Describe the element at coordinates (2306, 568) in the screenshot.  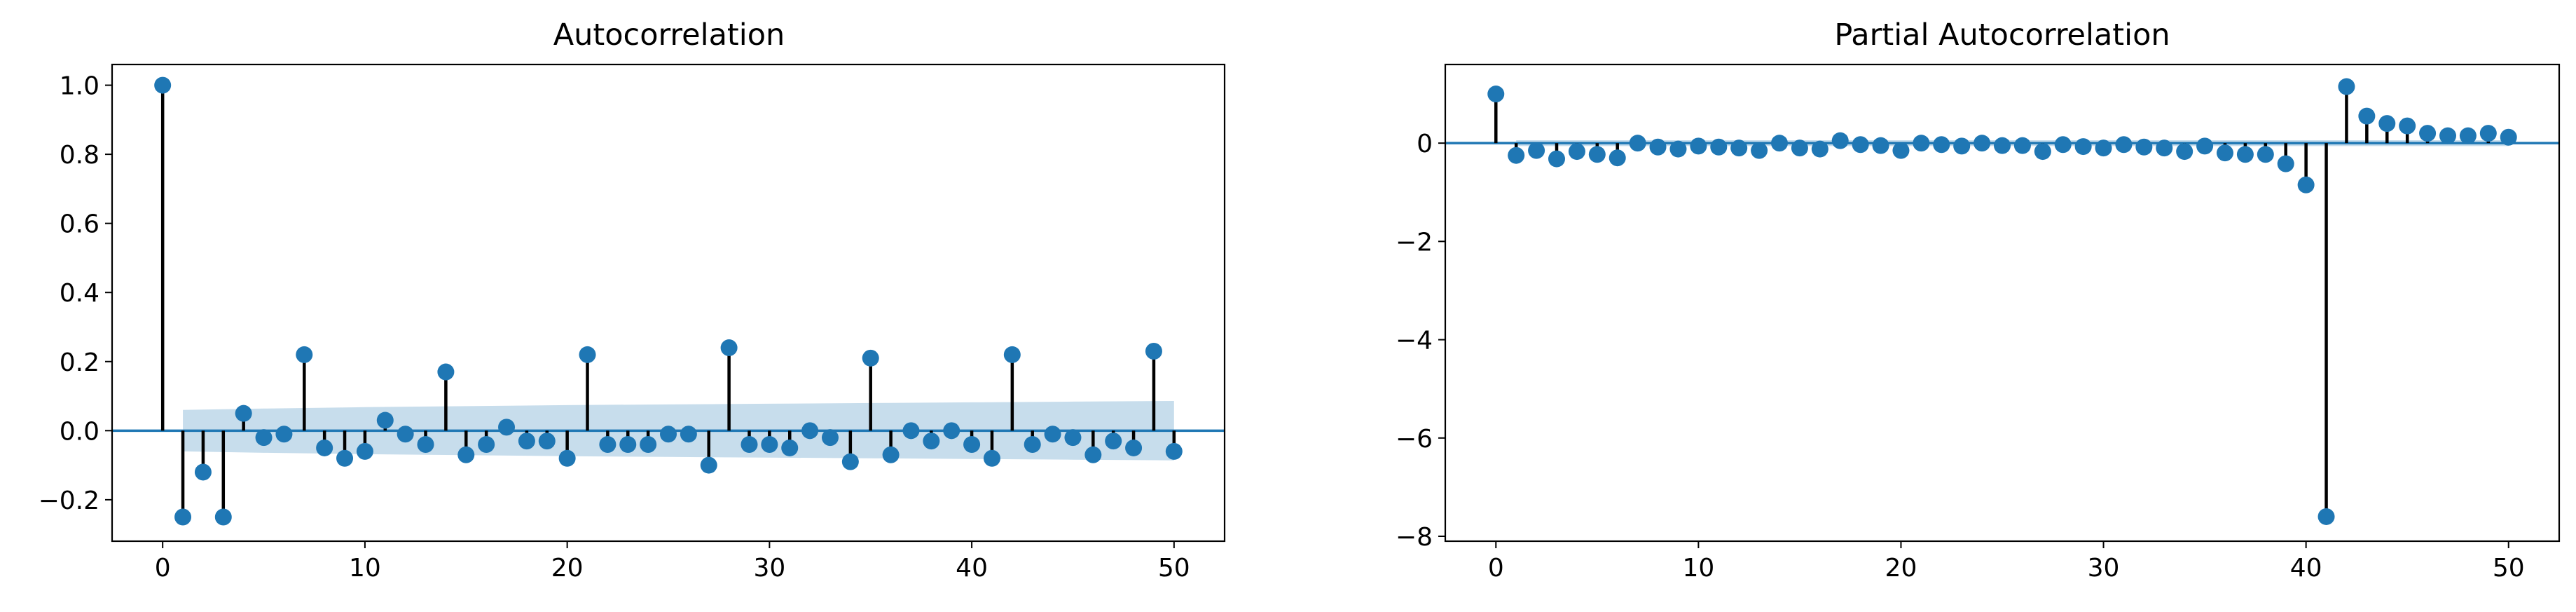
I see `pacf-xtick-label: 40` at that location.